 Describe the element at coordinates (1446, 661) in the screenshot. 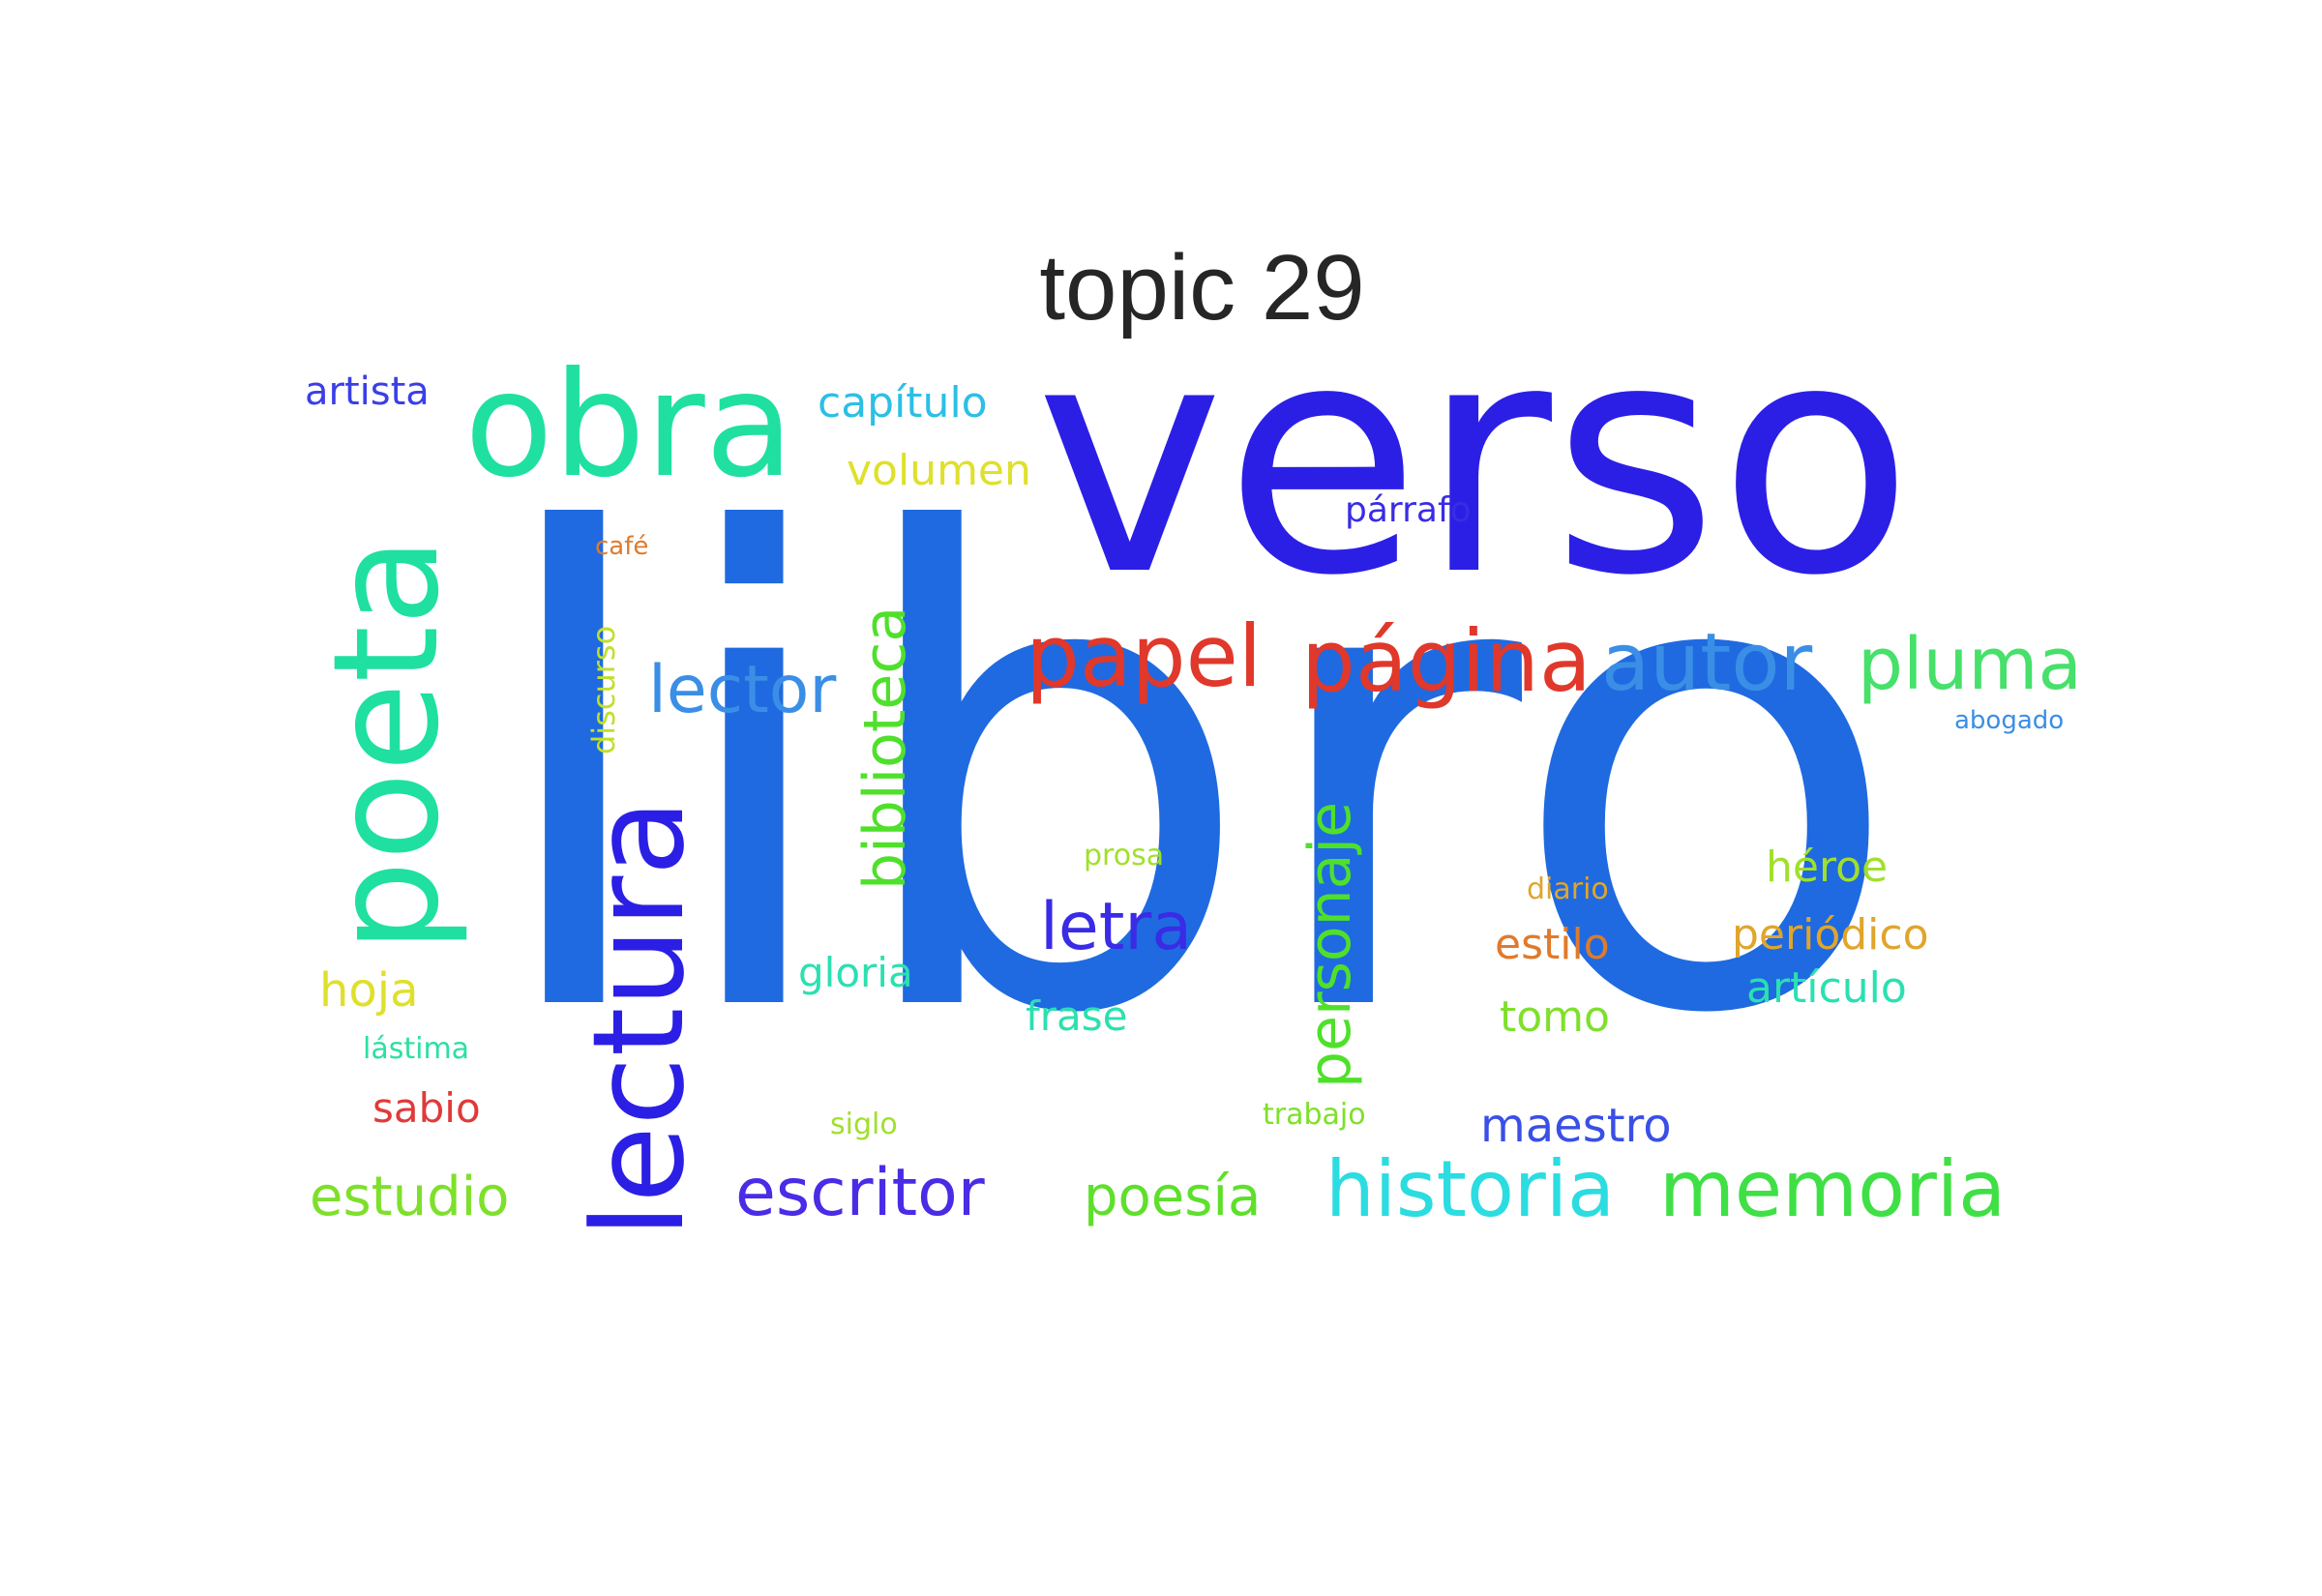

I see `word-pagina: página` at that location.